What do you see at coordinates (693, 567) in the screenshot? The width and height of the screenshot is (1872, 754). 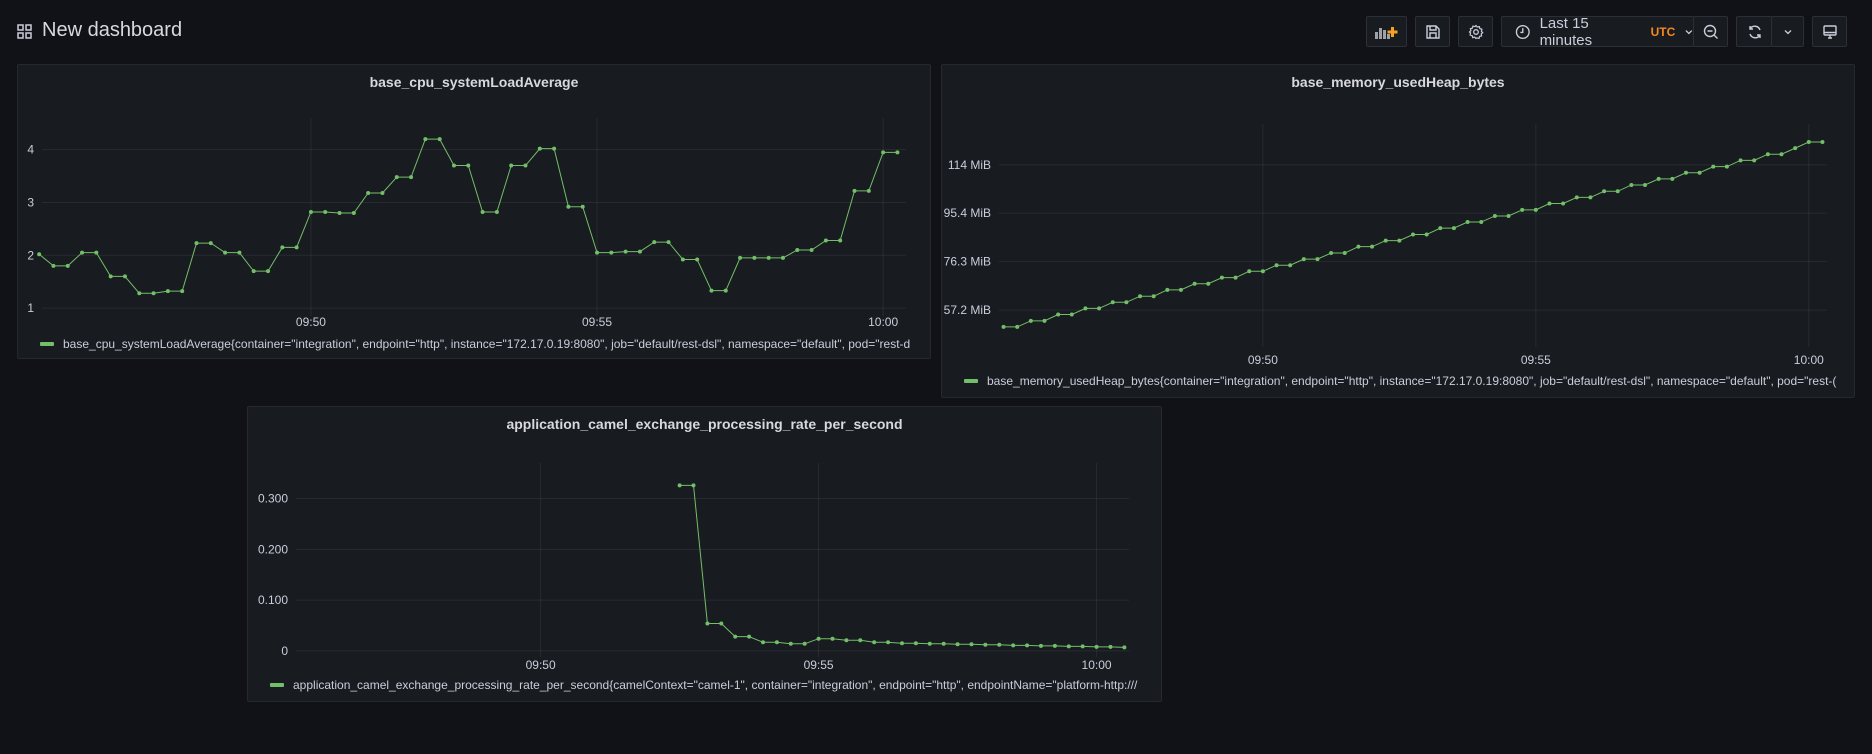 I see `chart-camel-rate: 0 0.100 0.200 0.300 09:50 09:55 10:00` at bounding box center [693, 567].